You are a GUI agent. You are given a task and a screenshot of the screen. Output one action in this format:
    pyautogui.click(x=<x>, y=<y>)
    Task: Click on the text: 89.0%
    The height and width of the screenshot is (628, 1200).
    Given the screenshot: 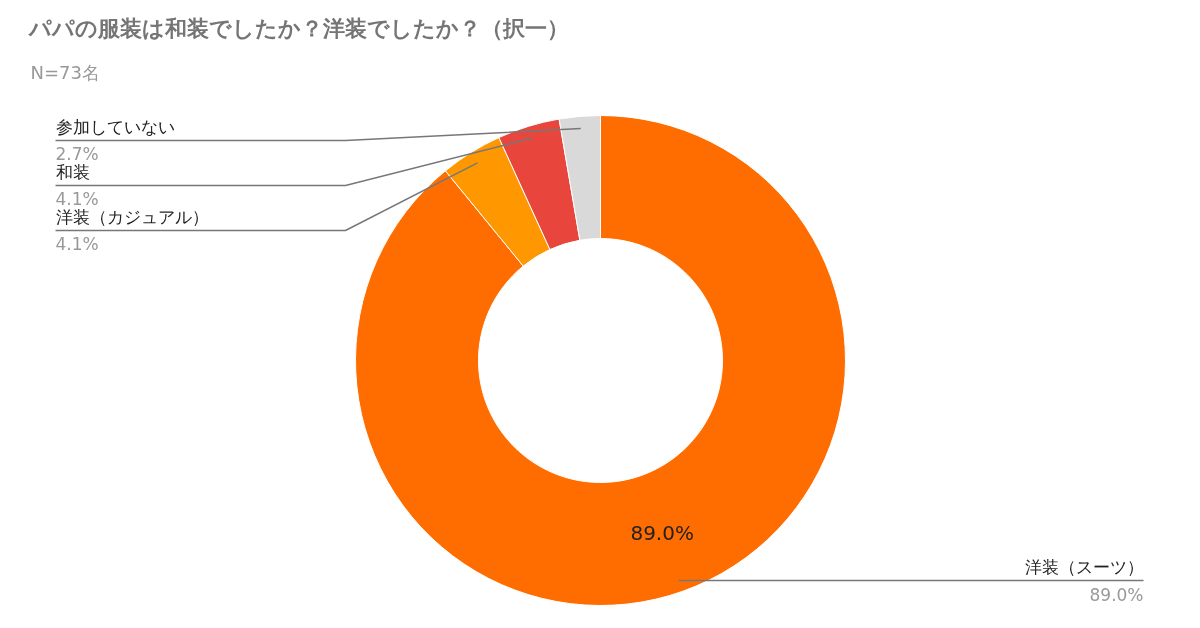 What is the action you would take?
    pyautogui.click(x=1116, y=594)
    